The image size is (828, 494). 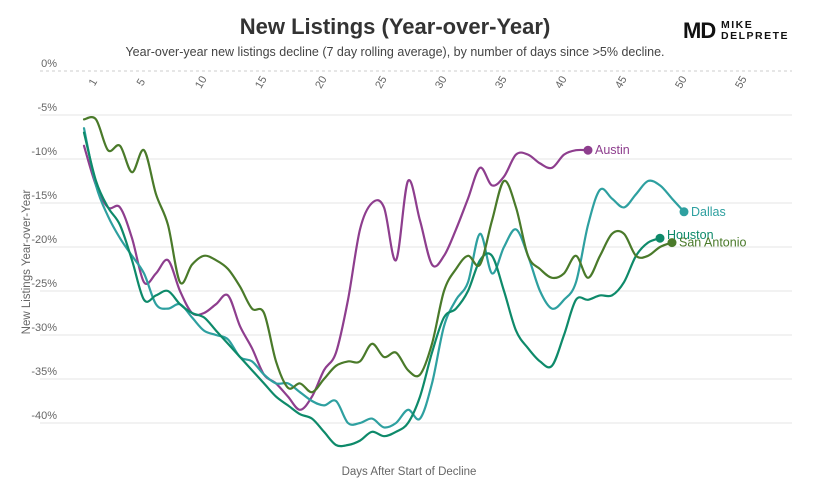 I want to click on x-tick-label: 45, so click(x=621, y=82).